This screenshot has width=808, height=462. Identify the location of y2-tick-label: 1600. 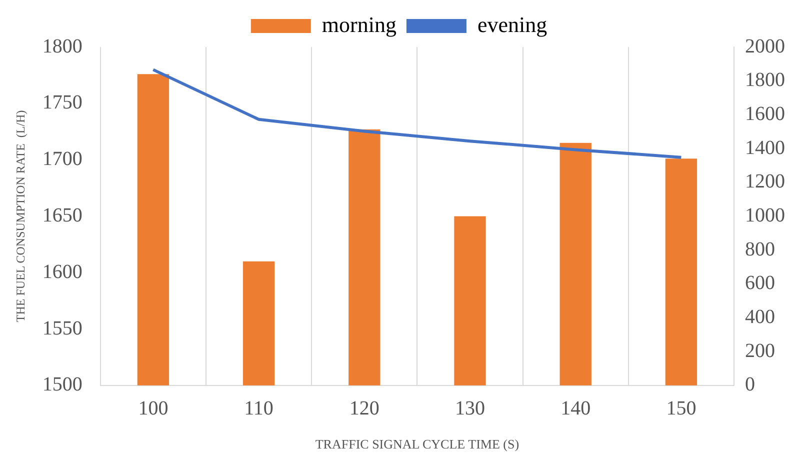
(765, 113).